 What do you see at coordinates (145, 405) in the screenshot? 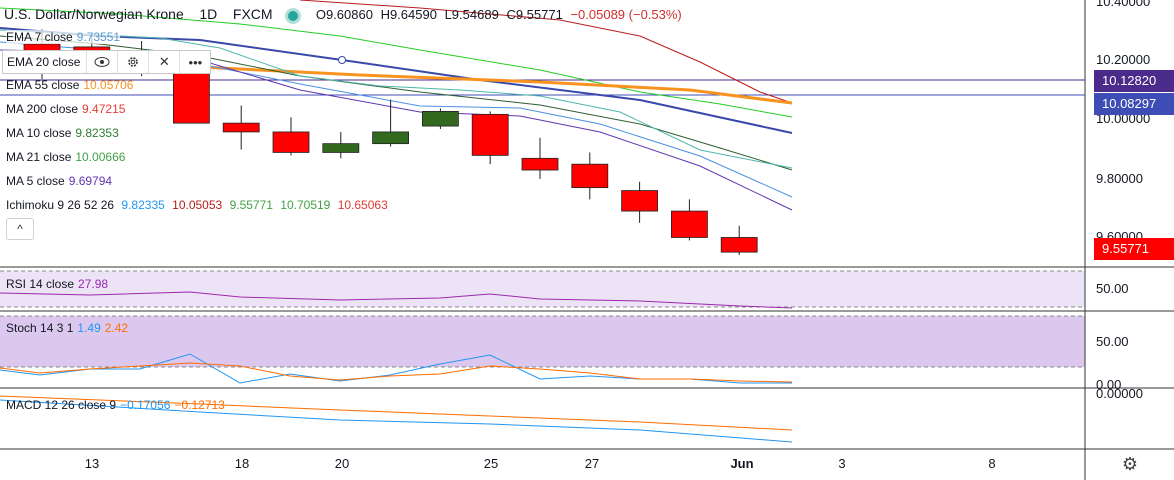
I see `macd-value: −0.17056` at bounding box center [145, 405].